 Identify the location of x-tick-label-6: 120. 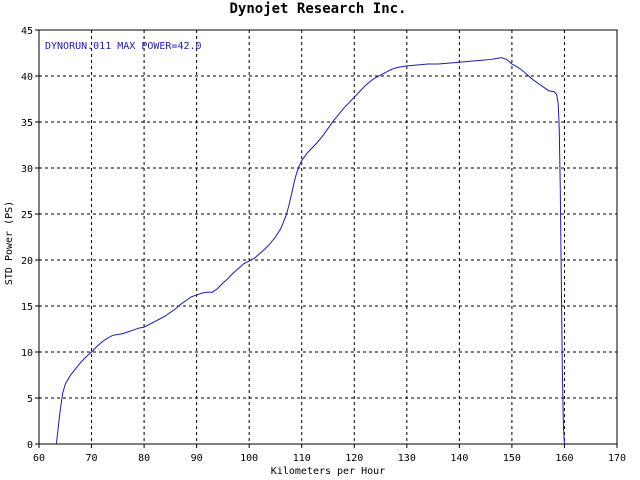
(354, 458).